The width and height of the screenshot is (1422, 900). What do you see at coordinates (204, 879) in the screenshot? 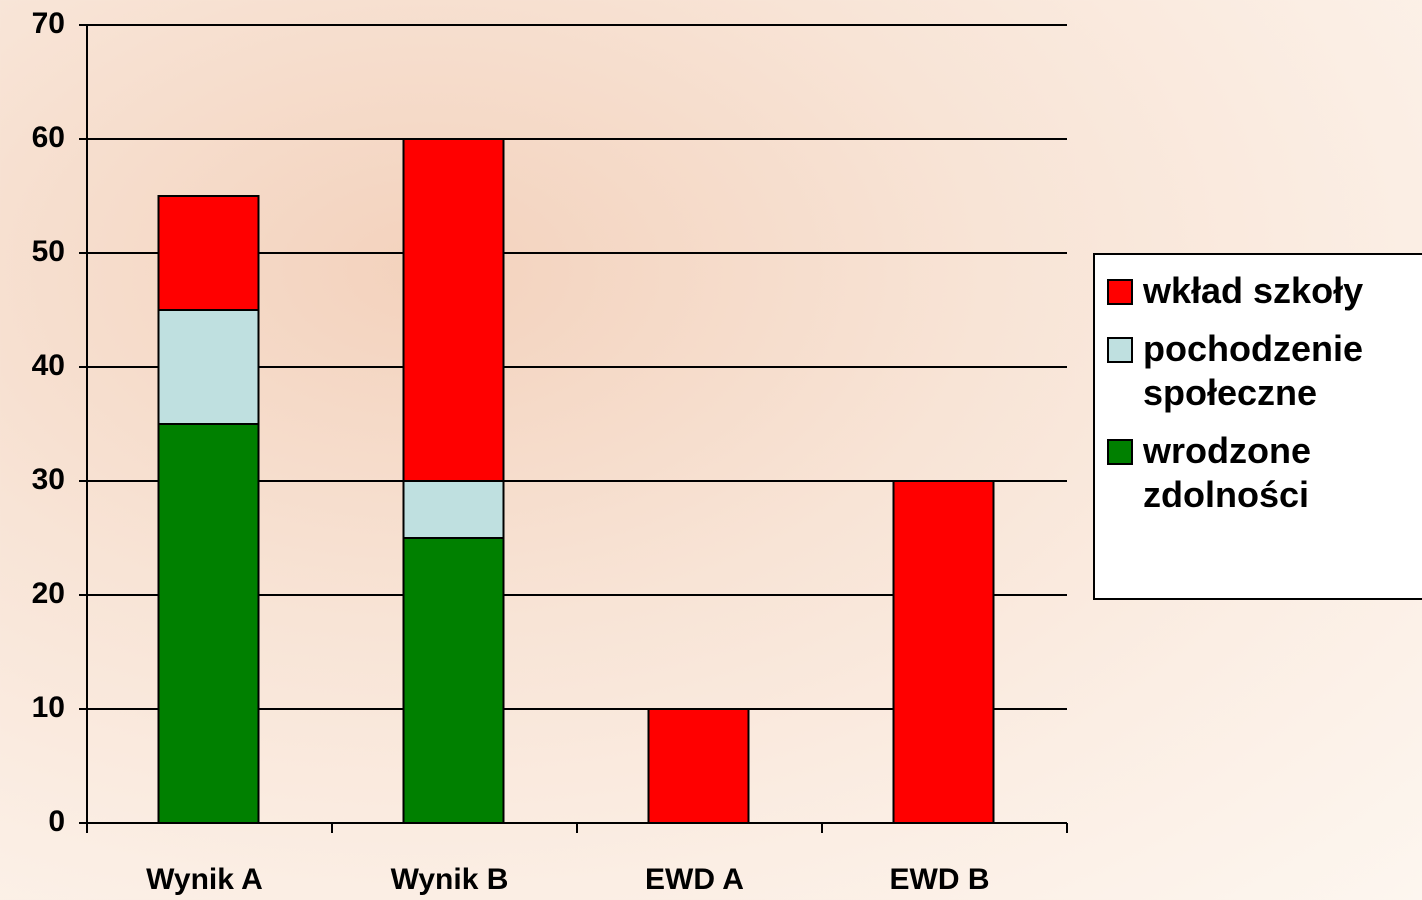
I see `x-tick-label: Wynik A` at bounding box center [204, 879].